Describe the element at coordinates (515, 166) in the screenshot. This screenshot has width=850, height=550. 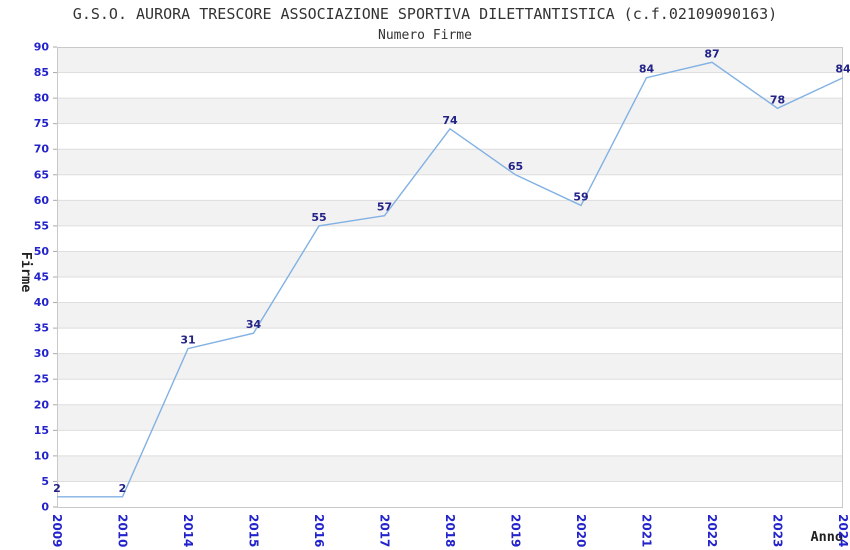
I see `data-label: 65` at that location.